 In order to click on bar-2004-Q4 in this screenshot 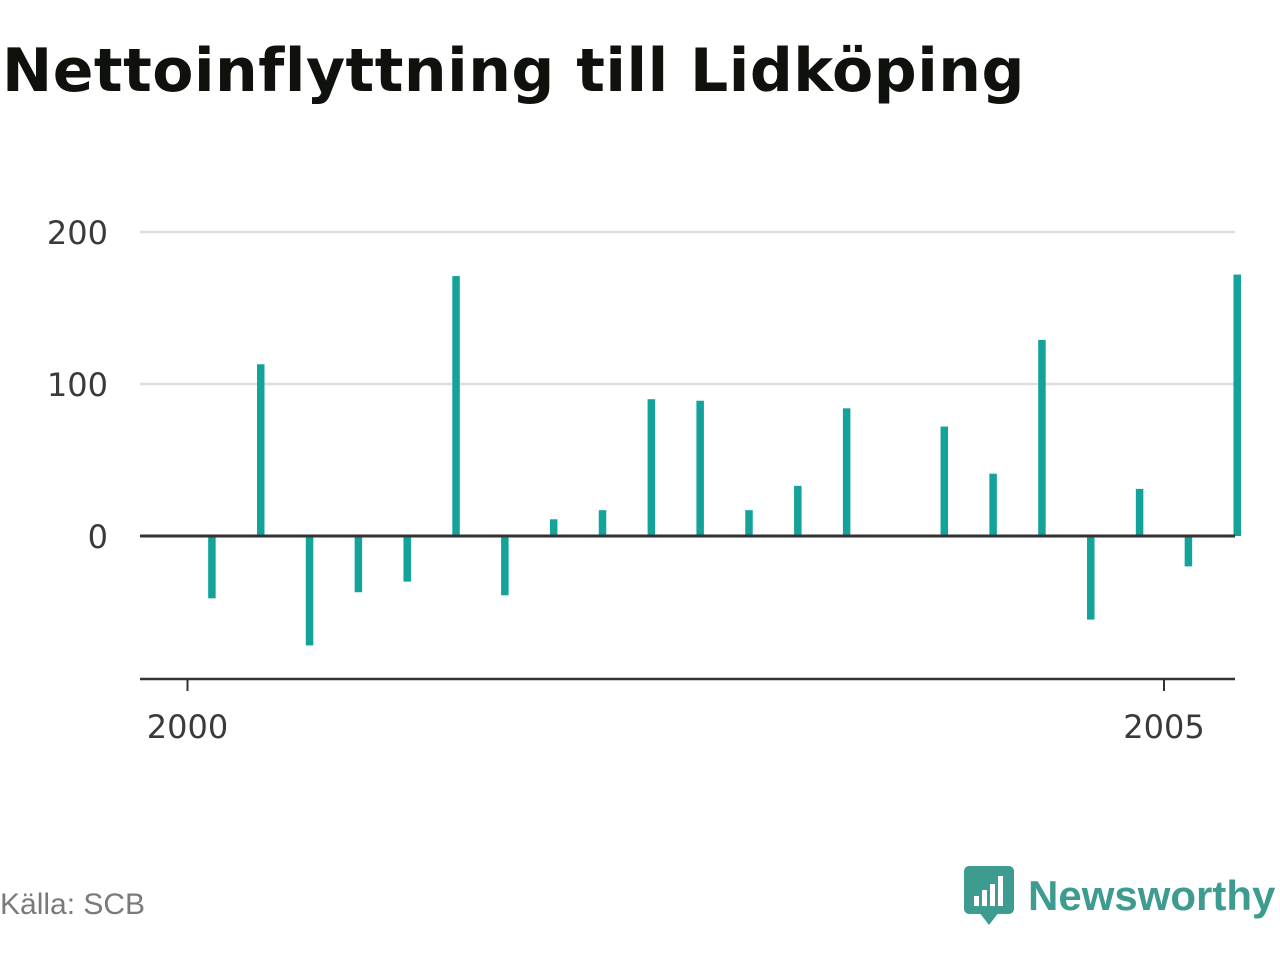, I will do `click(1139, 512)`.